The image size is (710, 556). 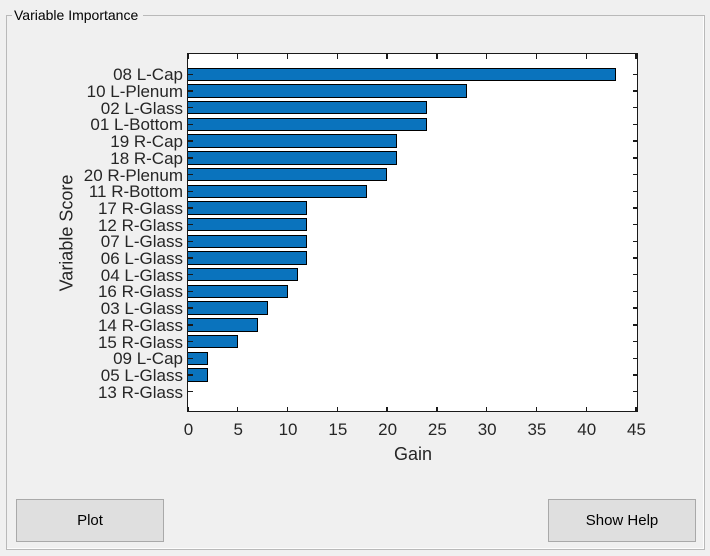 What do you see at coordinates (248, 224) in the screenshot?
I see `bar-12-r-glass` at bounding box center [248, 224].